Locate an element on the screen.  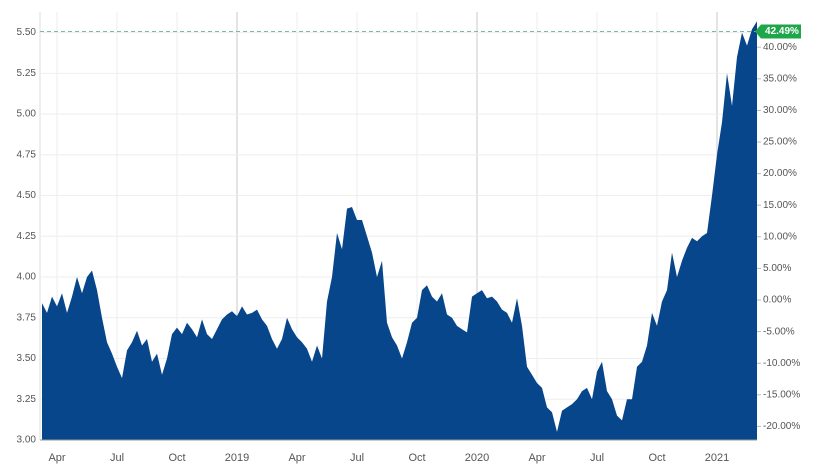
y2-tick-label: 40.00% is located at coordinates (780, 47).